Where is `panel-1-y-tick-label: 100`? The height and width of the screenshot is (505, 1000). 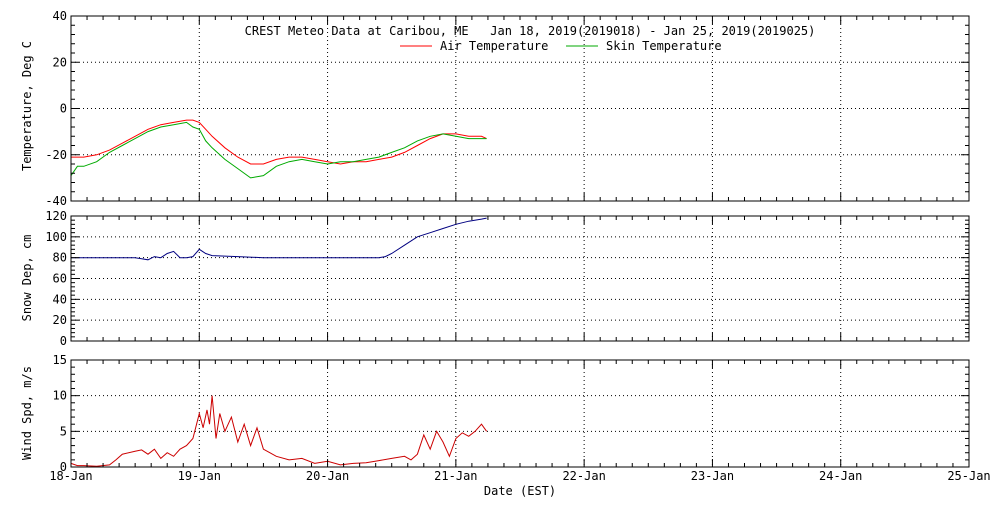
panel-1-y-tick-label: 100 is located at coordinates (56, 237).